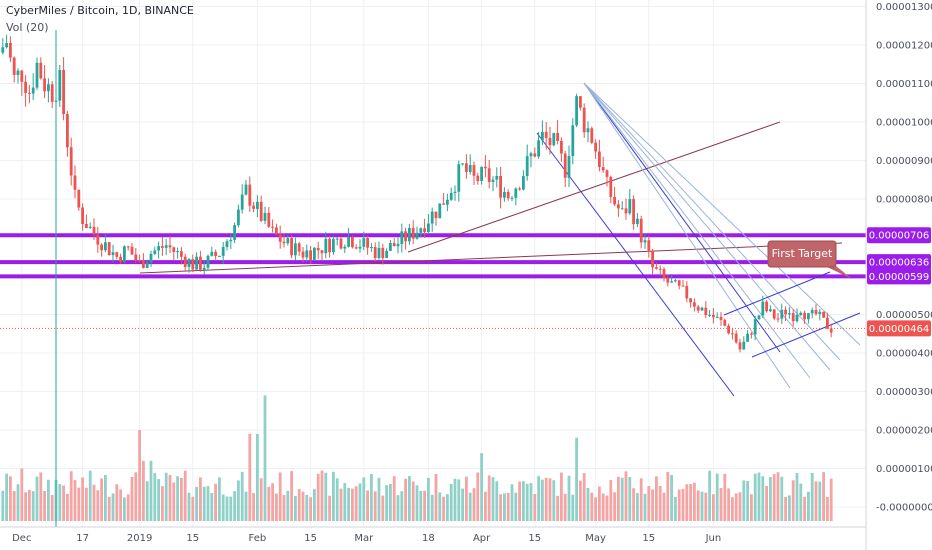  Describe the element at coordinates (904, 200) in the screenshot. I see `y-tick-label: 0.00000800` at that location.